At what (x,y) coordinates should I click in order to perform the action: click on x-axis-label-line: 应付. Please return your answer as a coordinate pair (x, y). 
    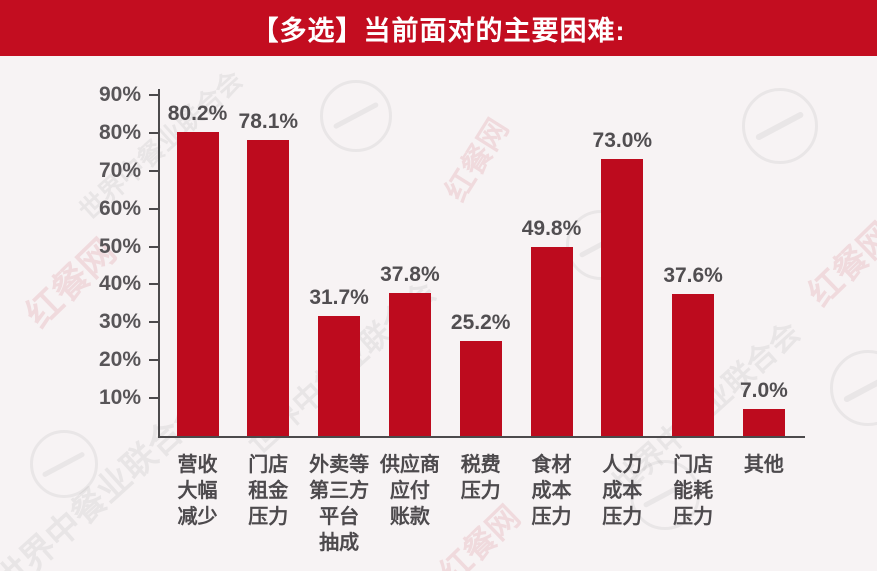
    Looking at the image, I should click on (409, 491).